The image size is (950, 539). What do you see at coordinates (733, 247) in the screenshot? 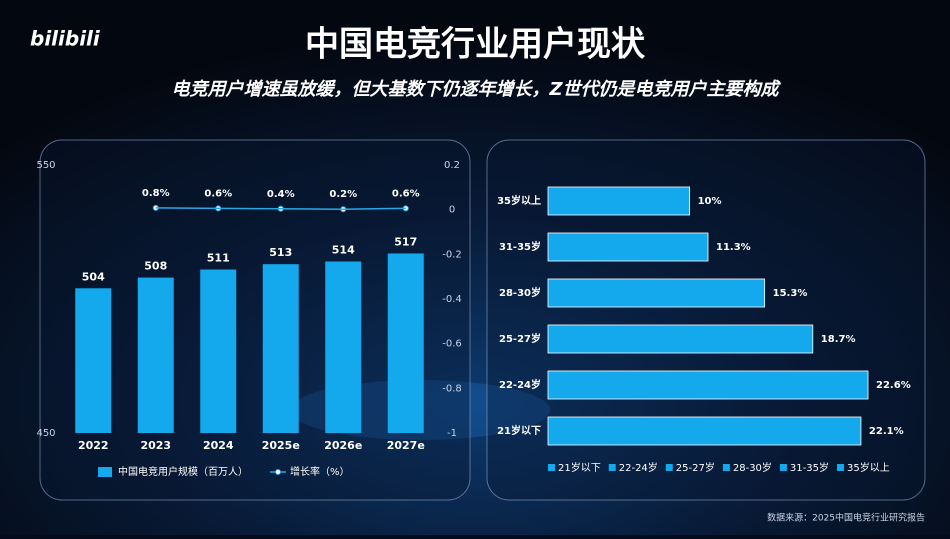
I see `data-label: 11.3%` at bounding box center [733, 247].